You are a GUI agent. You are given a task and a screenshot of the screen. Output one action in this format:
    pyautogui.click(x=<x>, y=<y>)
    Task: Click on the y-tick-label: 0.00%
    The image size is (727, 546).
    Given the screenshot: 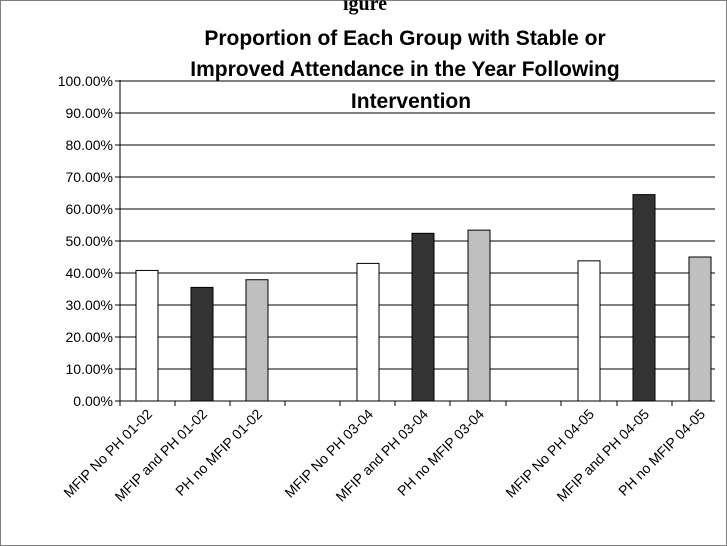 What is the action you would take?
    pyautogui.click(x=93, y=401)
    